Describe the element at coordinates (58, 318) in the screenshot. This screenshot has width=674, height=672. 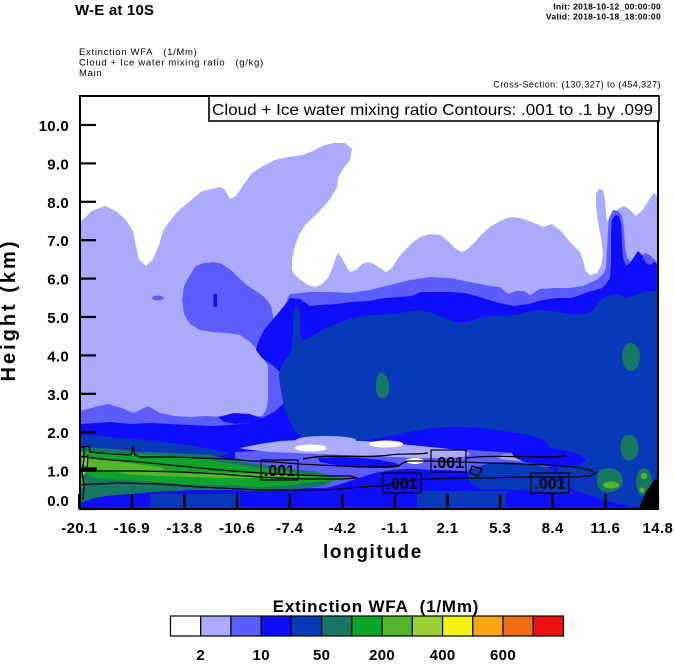
I see `svg-text: 5.0` at that location.